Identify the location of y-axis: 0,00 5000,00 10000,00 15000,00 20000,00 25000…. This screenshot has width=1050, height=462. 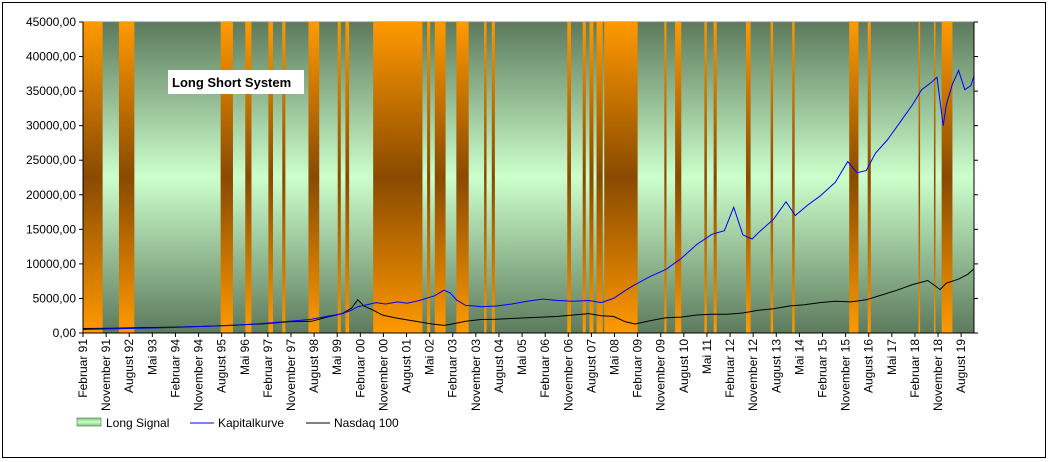
(55, 177).